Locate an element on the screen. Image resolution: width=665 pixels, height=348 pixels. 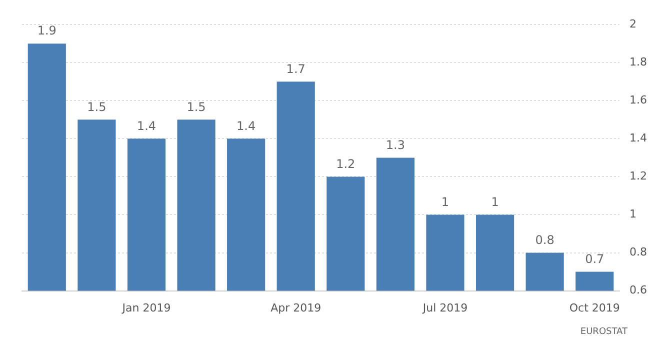
x-tick-label: Apr 2019 is located at coordinates (296, 307).